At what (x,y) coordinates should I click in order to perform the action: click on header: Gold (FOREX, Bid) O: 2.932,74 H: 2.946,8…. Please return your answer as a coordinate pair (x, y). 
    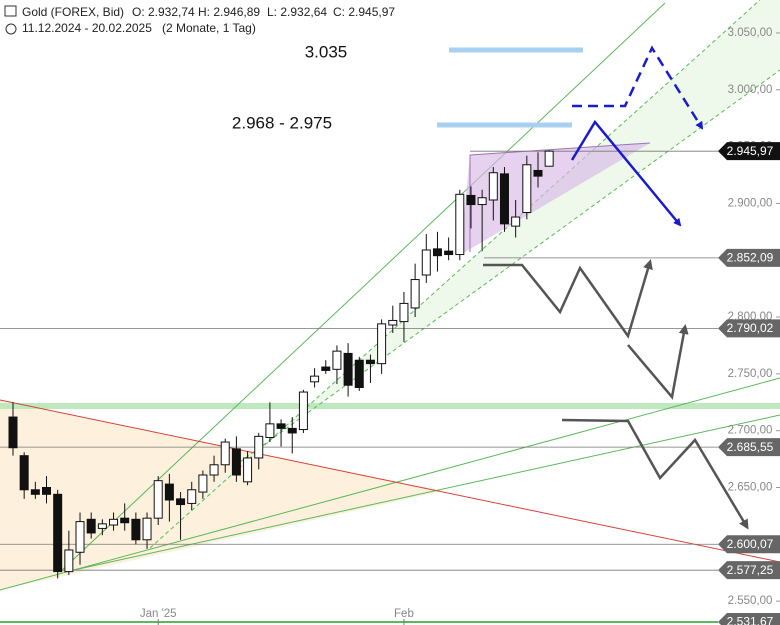
    Looking at the image, I should click on (199, 68).